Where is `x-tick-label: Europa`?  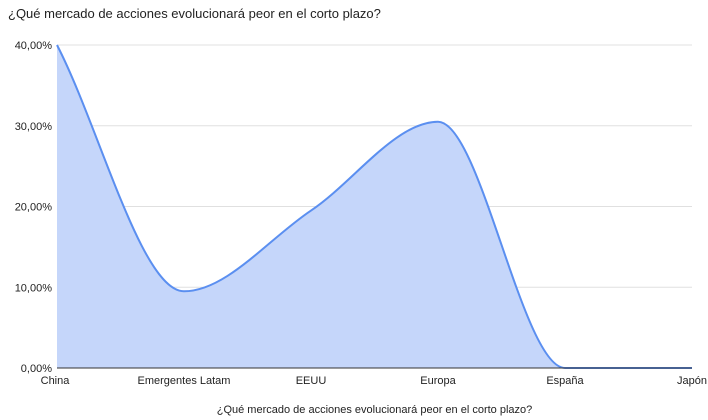
x-tick-label: Europa is located at coordinates (438, 381).